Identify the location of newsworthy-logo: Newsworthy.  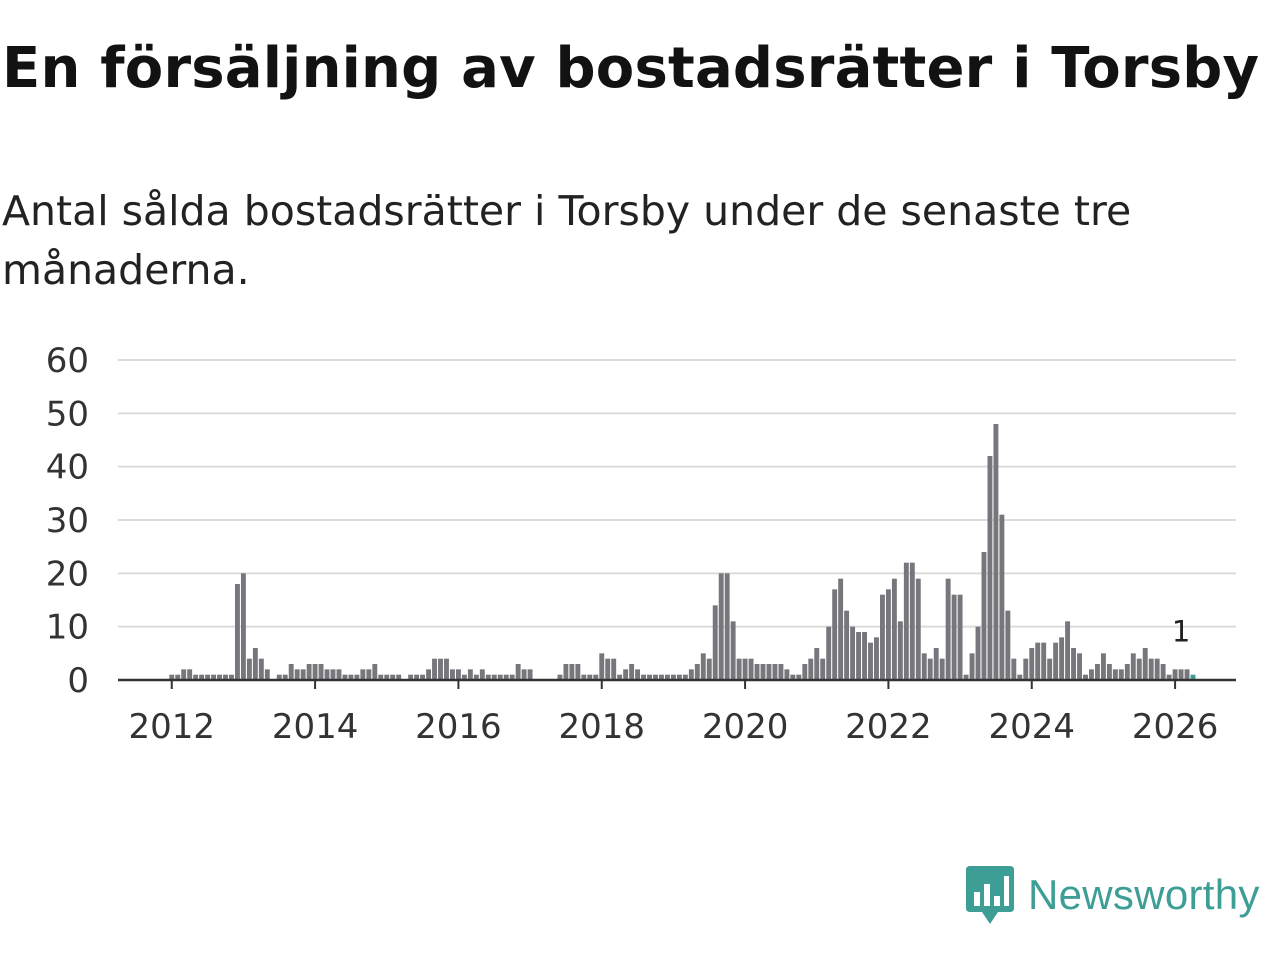
(1112, 895).